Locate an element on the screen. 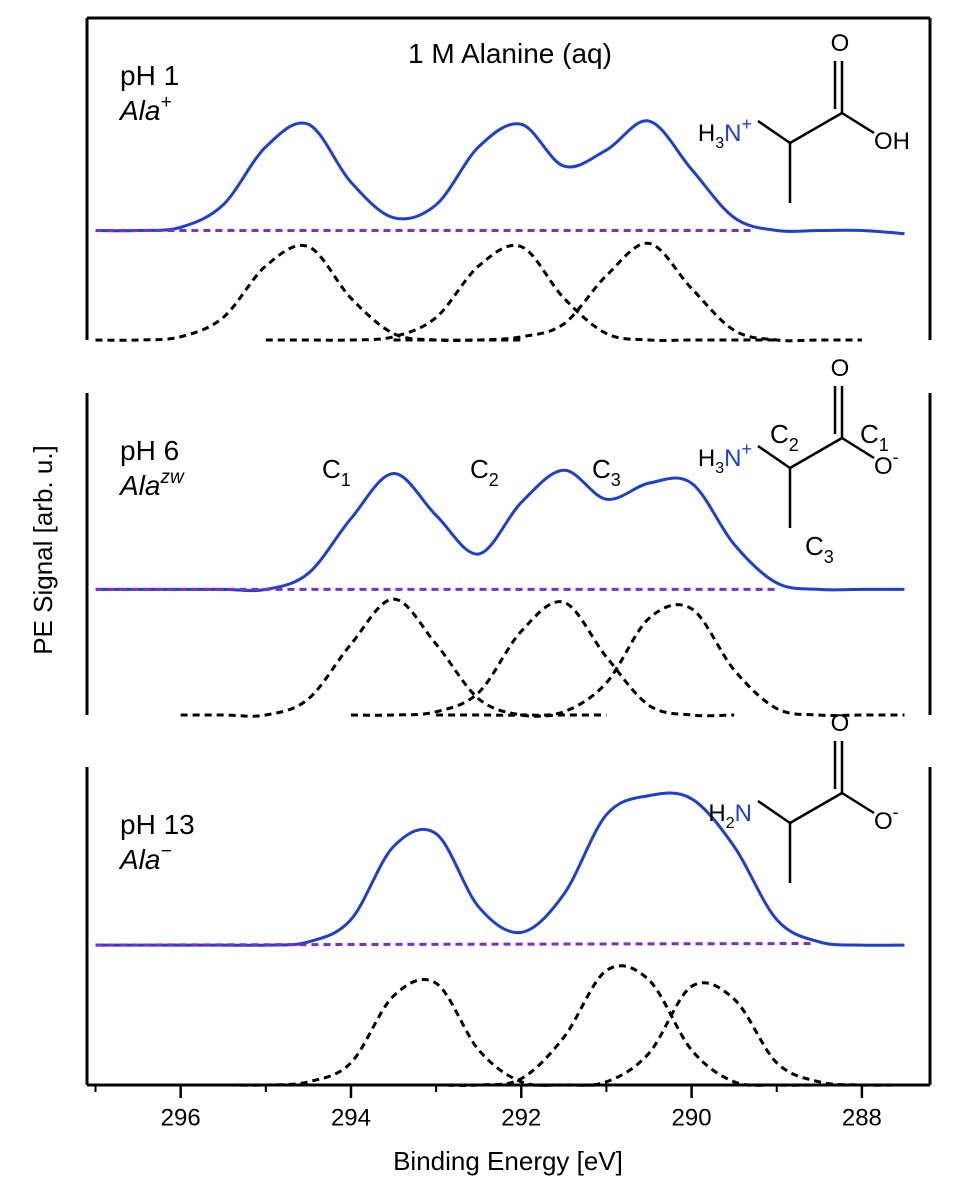 The width and height of the screenshot is (975, 1191). ph-label-part: pH 1 is located at coordinates (149, 75).